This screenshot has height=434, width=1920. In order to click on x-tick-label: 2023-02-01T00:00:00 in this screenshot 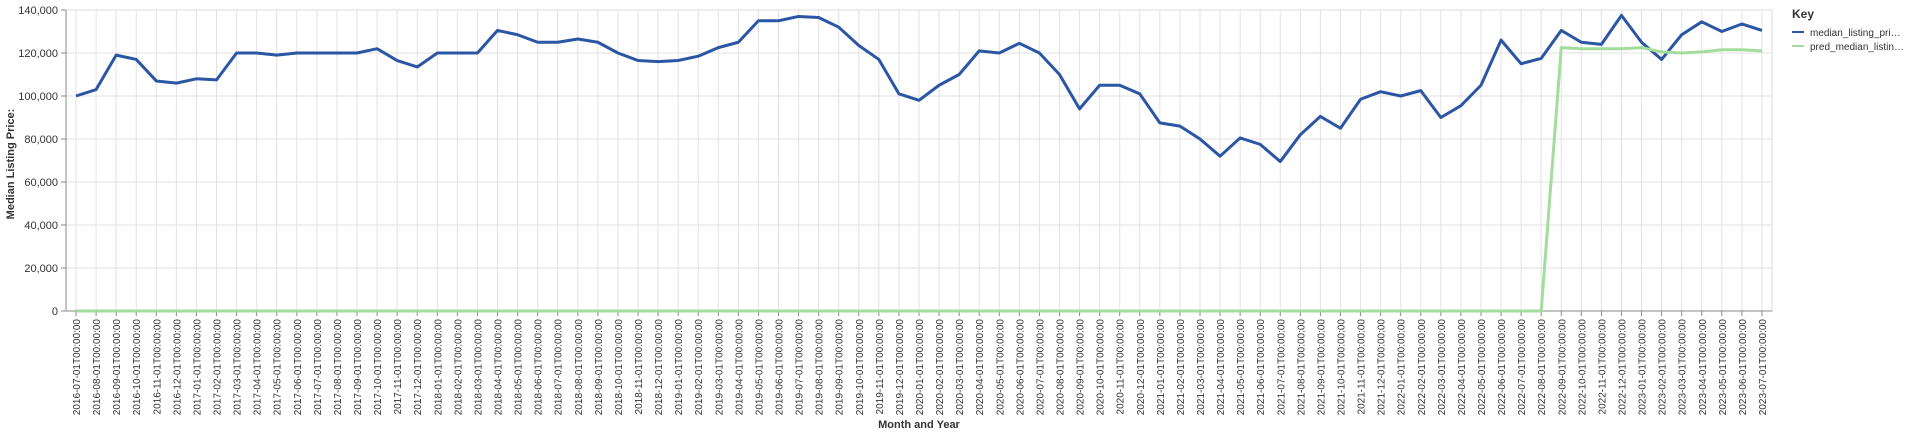, I will do `click(1663, 367)`.